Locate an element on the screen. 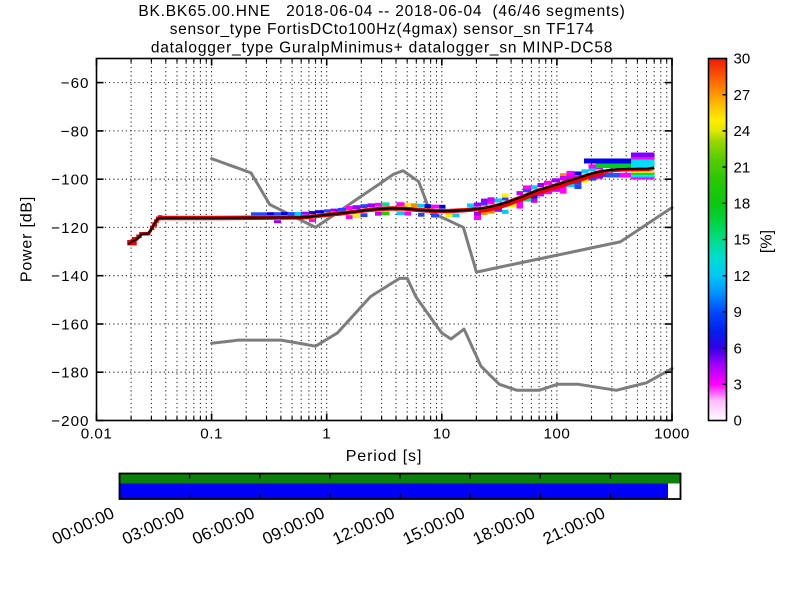 This screenshot has width=800, height=605. svg-text: −140 is located at coordinates (70, 276).